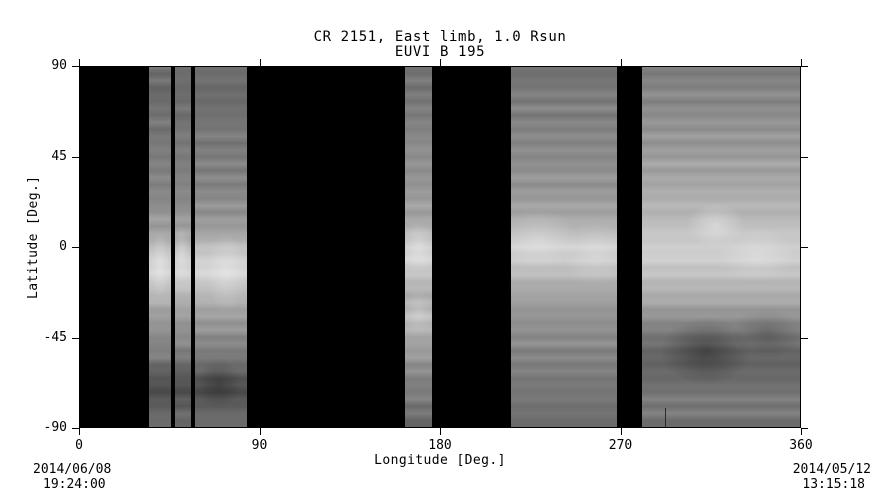 Image resolution: width=880 pixels, height=500 pixels. Describe the element at coordinates (55, 337) in the screenshot. I see `y-axis-tick-label: -45` at that location.